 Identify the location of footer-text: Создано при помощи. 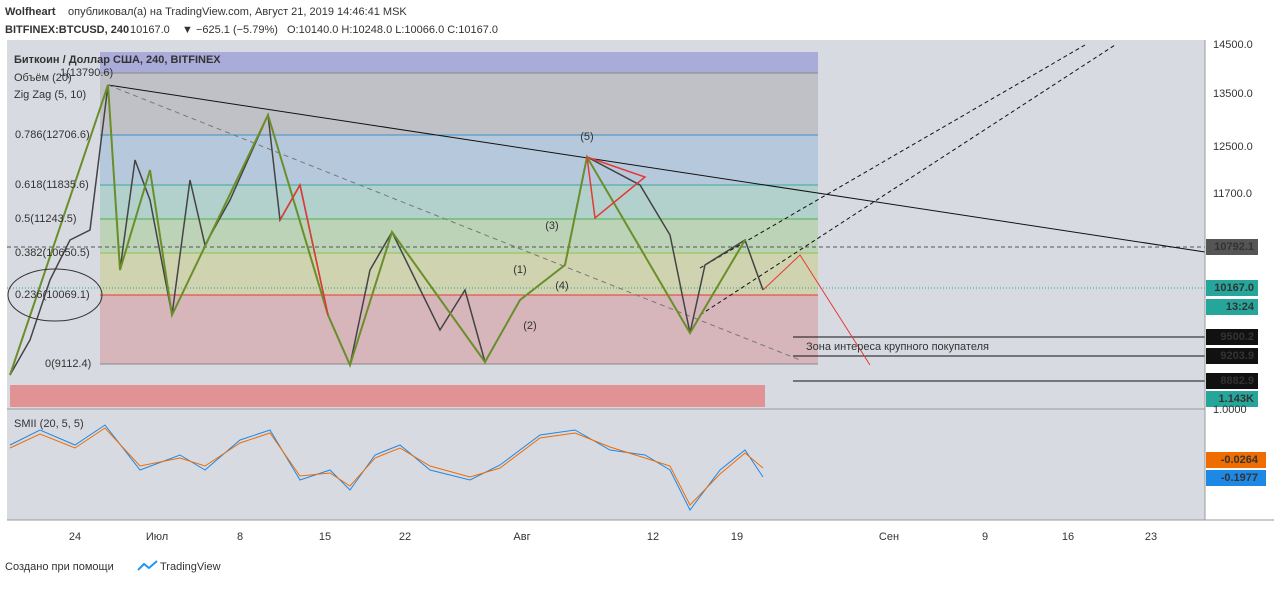
(59, 567).